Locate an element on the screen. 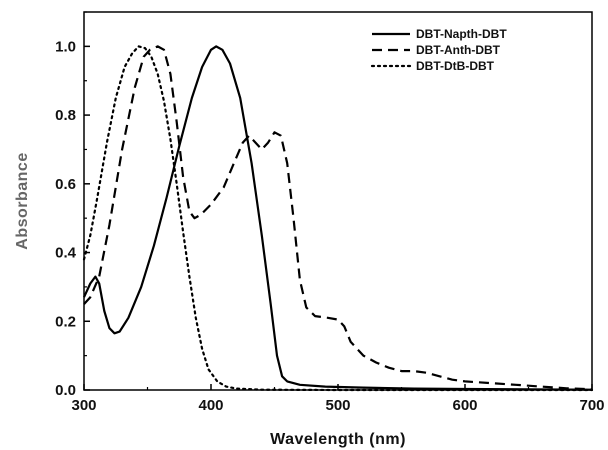  y-tick-label: 1.0 is located at coordinates (65, 46).